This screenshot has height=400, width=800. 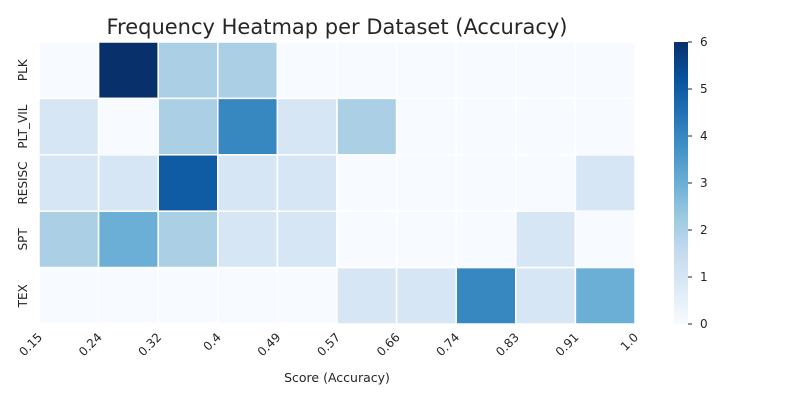 I want to click on colorbar-tick-label: 1, so click(x=704, y=277).